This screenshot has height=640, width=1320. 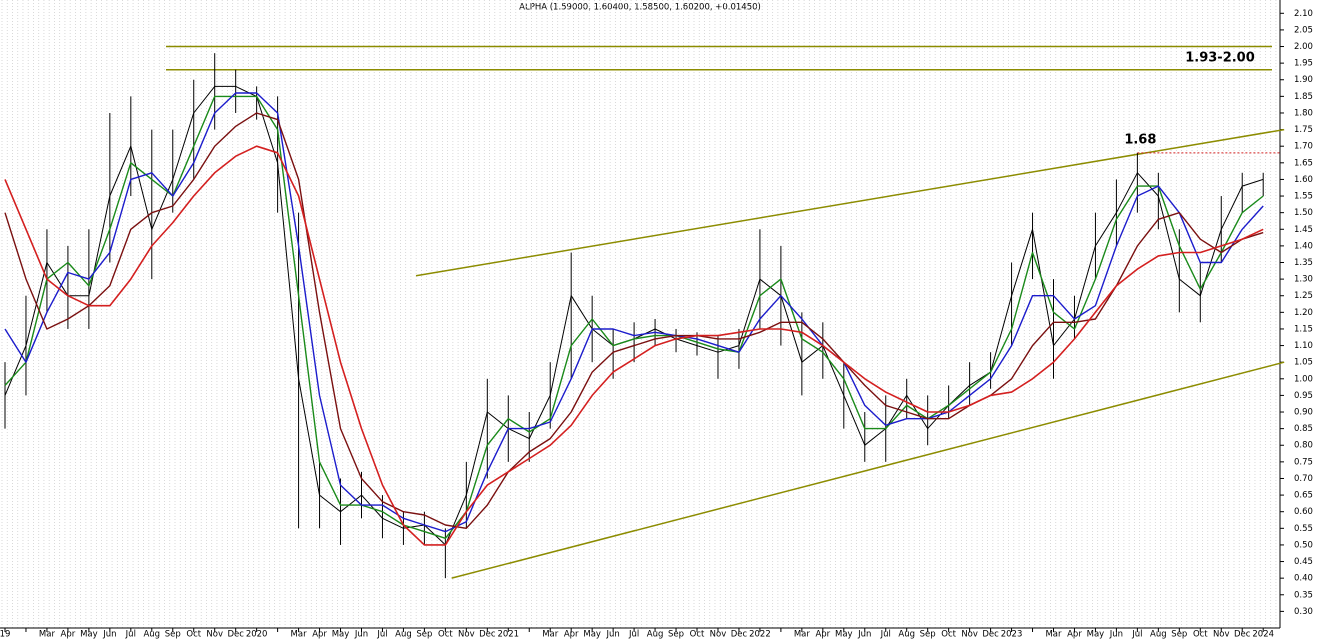 I want to click on y-tick-label: 0.95, so click(x=1303, y=396).